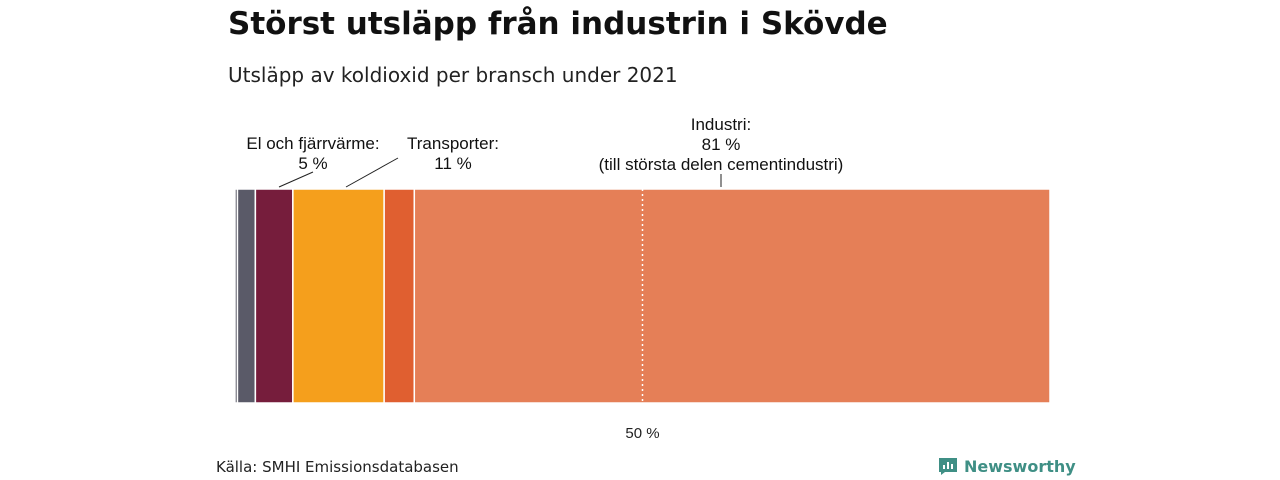 The height and width of the screenshot is (480, 1280). I want to click on segment-label-line: Transporter:, so click(453, 143).